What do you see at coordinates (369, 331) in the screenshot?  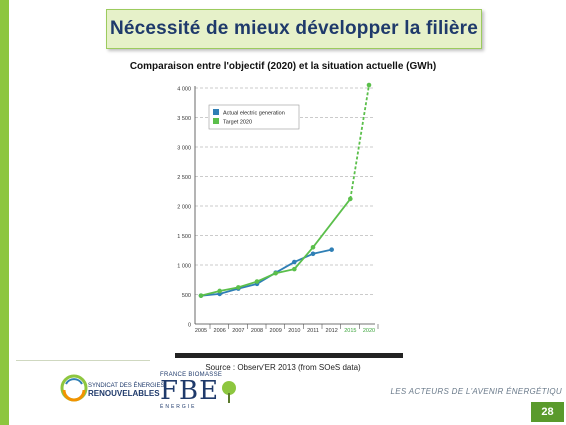 I see `x-tick-label: 2020` at bounding box center [369, 331].